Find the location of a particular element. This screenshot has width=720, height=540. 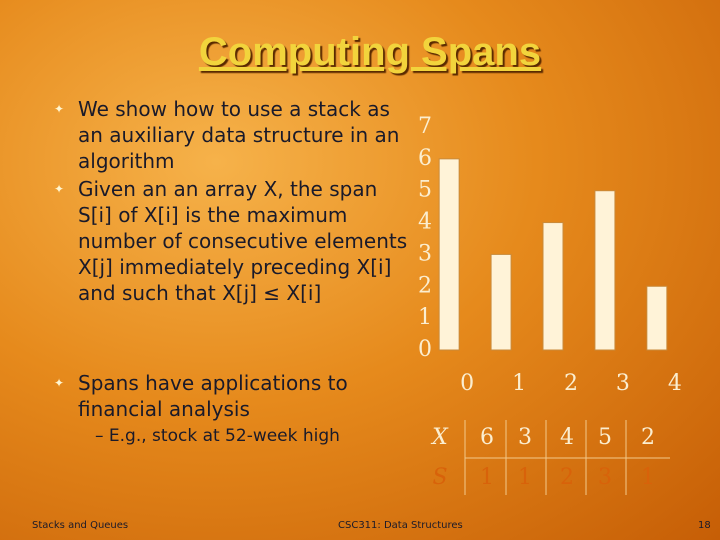

title: Computing Spans is located at coordinates (370, 52).